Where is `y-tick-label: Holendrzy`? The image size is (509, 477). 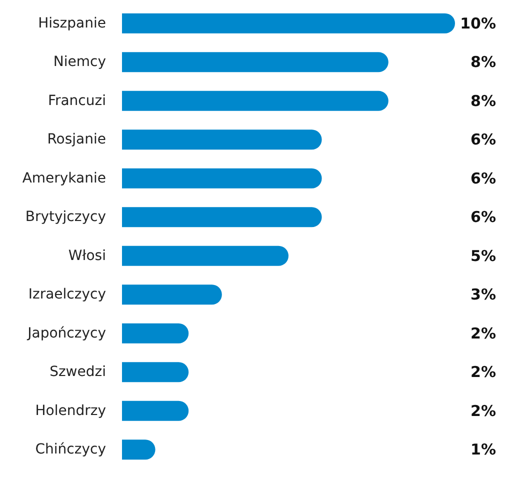 y-tick-label: Holendrzy is located at coordinates (70, 410).